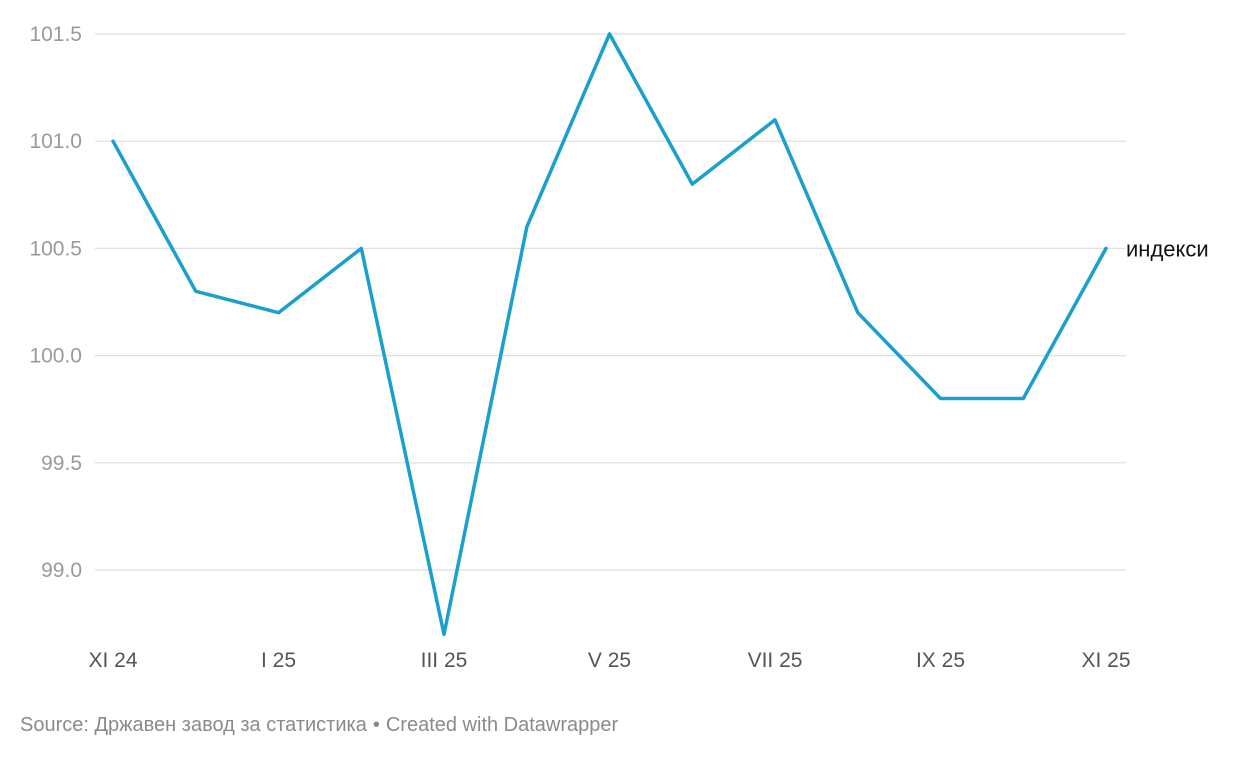 This screenshot has height=760, width=1240. Describe the element at coordinates (55, 248) in the screenshot. I see `y-tick-label: 100.5` at that location.